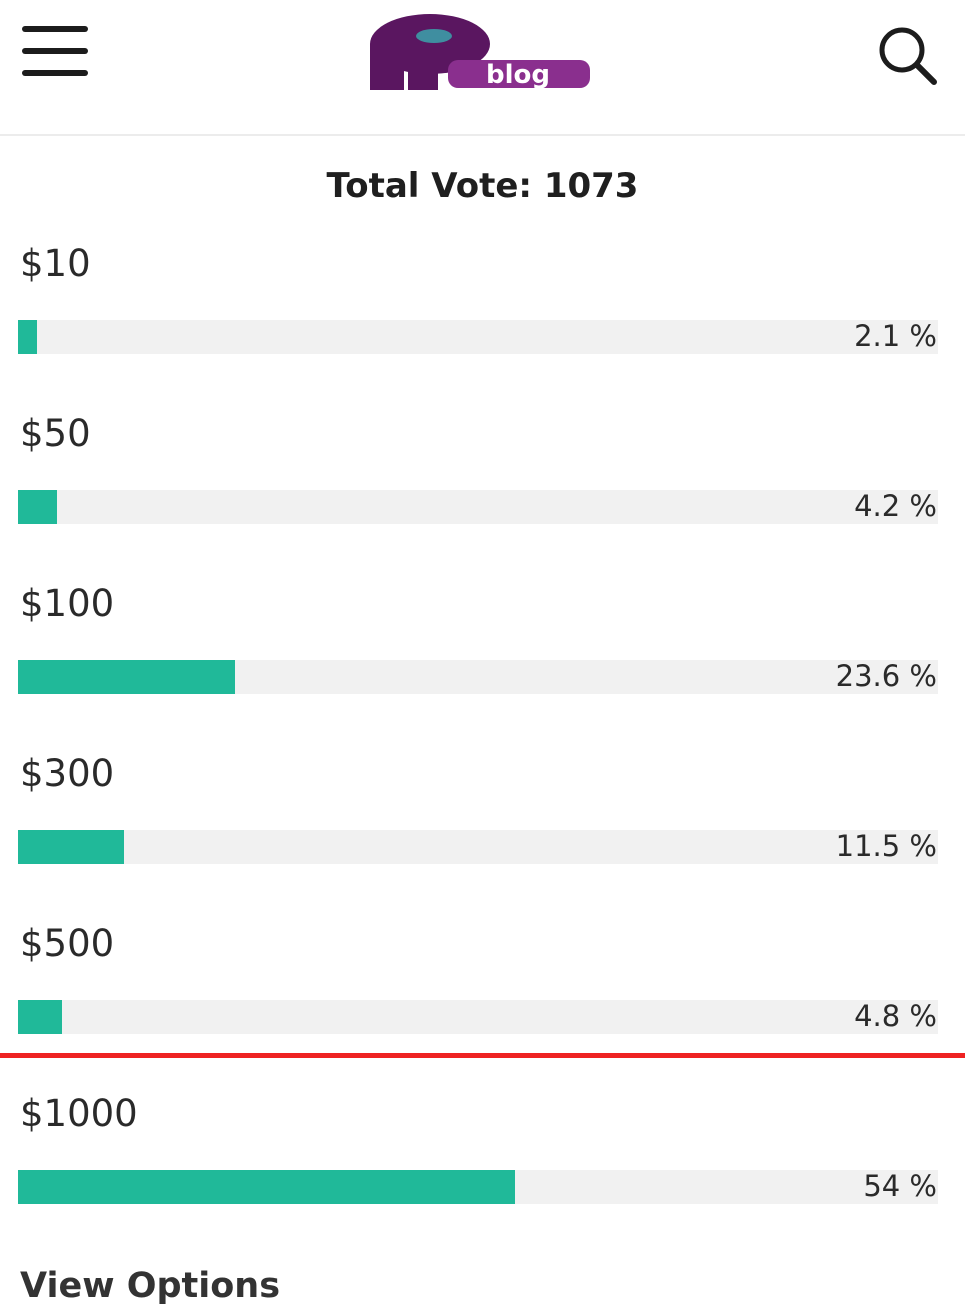 This screenshot has height=1310, width=965. Describe the element at coordinates (55, 52) in the screenshot. I see `hamburger-menu-icon` at that location.